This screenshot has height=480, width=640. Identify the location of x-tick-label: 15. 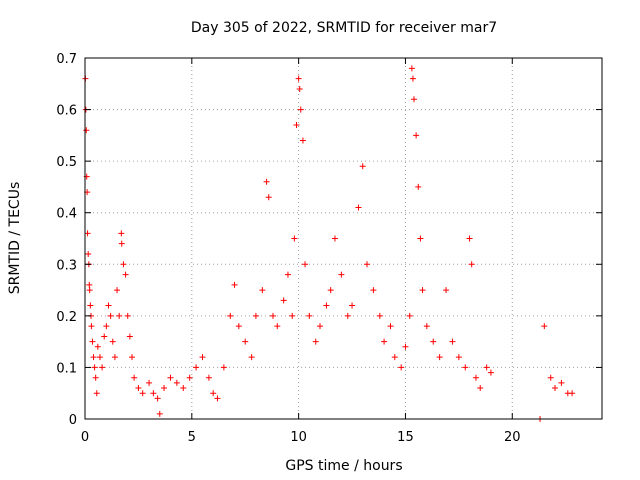
(405, 437).